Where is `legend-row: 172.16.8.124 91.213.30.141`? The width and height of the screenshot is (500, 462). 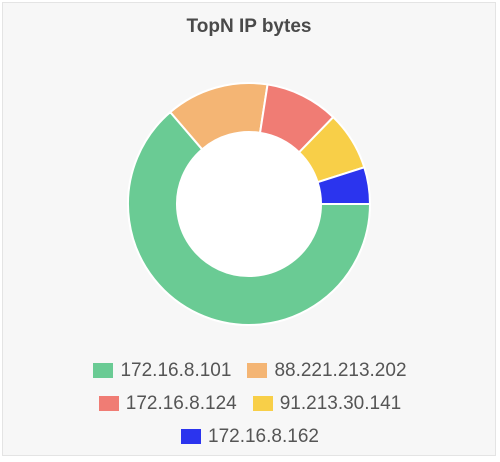
legend-row: 172.16.8.124 91.213.30.141 is located at coordinates (250, 403).